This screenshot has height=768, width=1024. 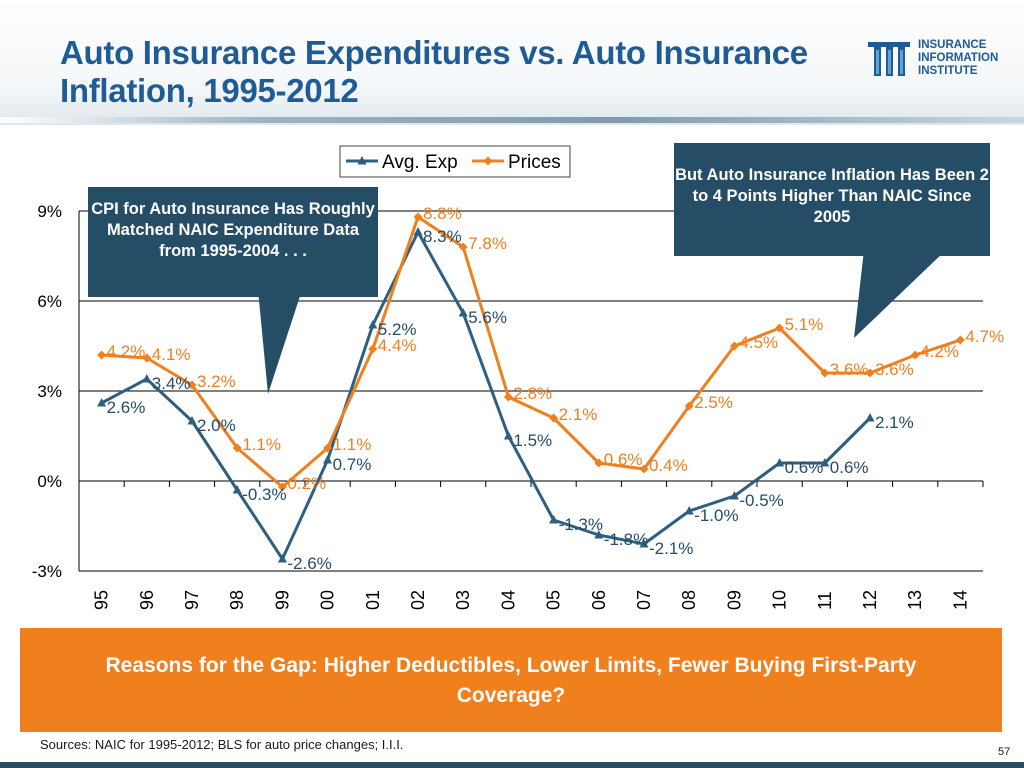 I want to click on prices-data-label: 2.8%, so click(x=532, y=393).